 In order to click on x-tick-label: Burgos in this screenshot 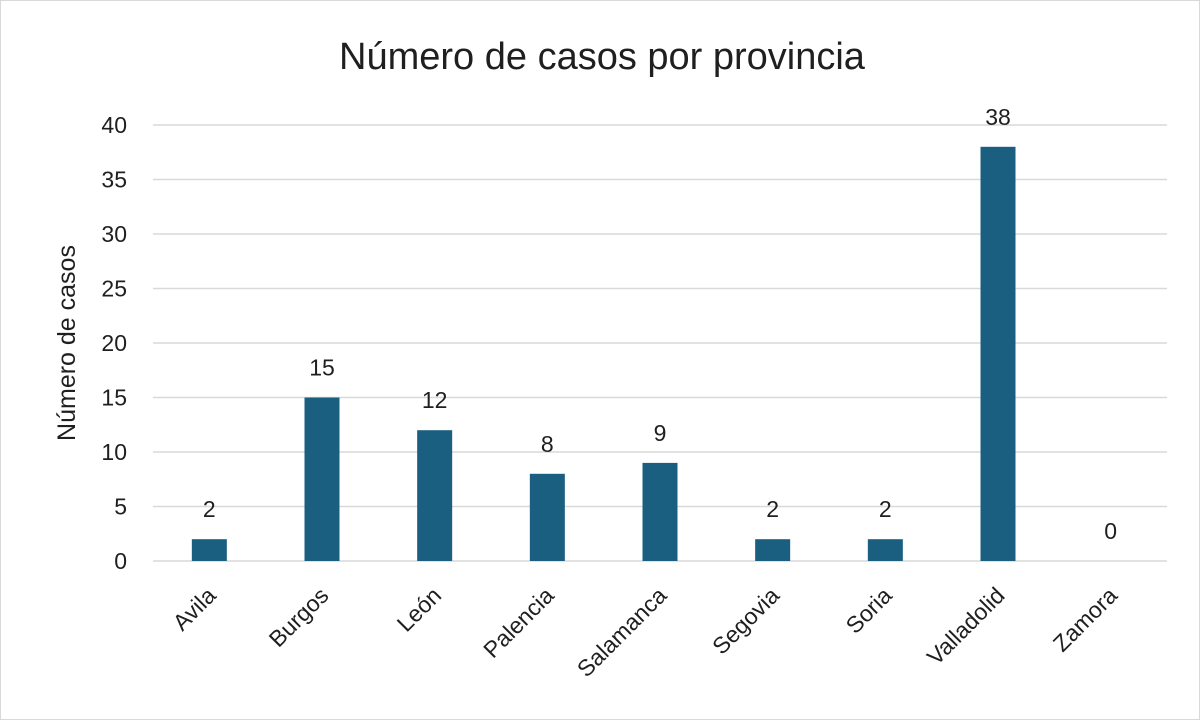, I will do `click(299, 617)`.